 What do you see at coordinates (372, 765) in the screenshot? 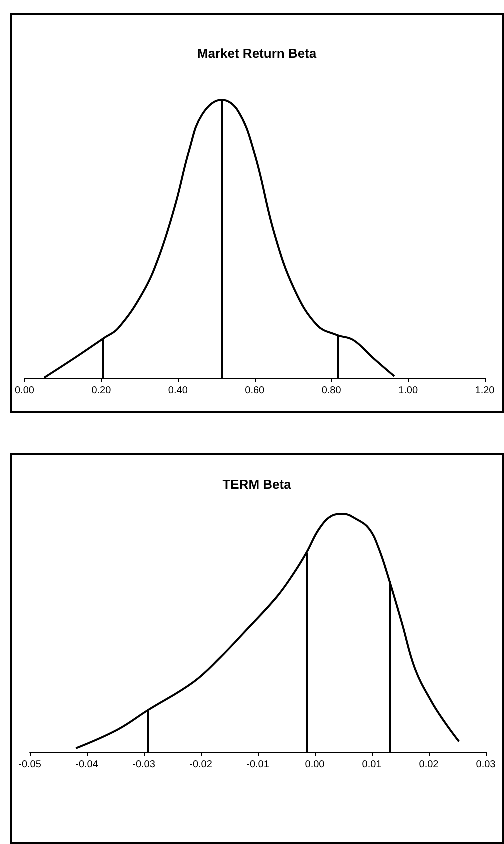
I see `x-tick-label: 0.01` at bounding box center [372, 765].